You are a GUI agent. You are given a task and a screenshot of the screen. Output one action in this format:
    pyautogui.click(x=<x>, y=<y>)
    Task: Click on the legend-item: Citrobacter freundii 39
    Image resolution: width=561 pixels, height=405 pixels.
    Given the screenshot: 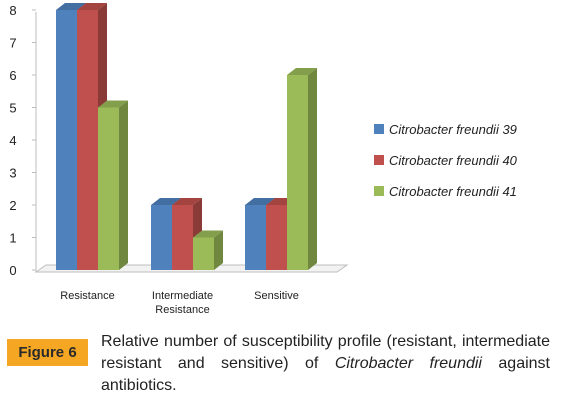 What is the action you would take?
    pyautogui.click(x=464, y=129)
    